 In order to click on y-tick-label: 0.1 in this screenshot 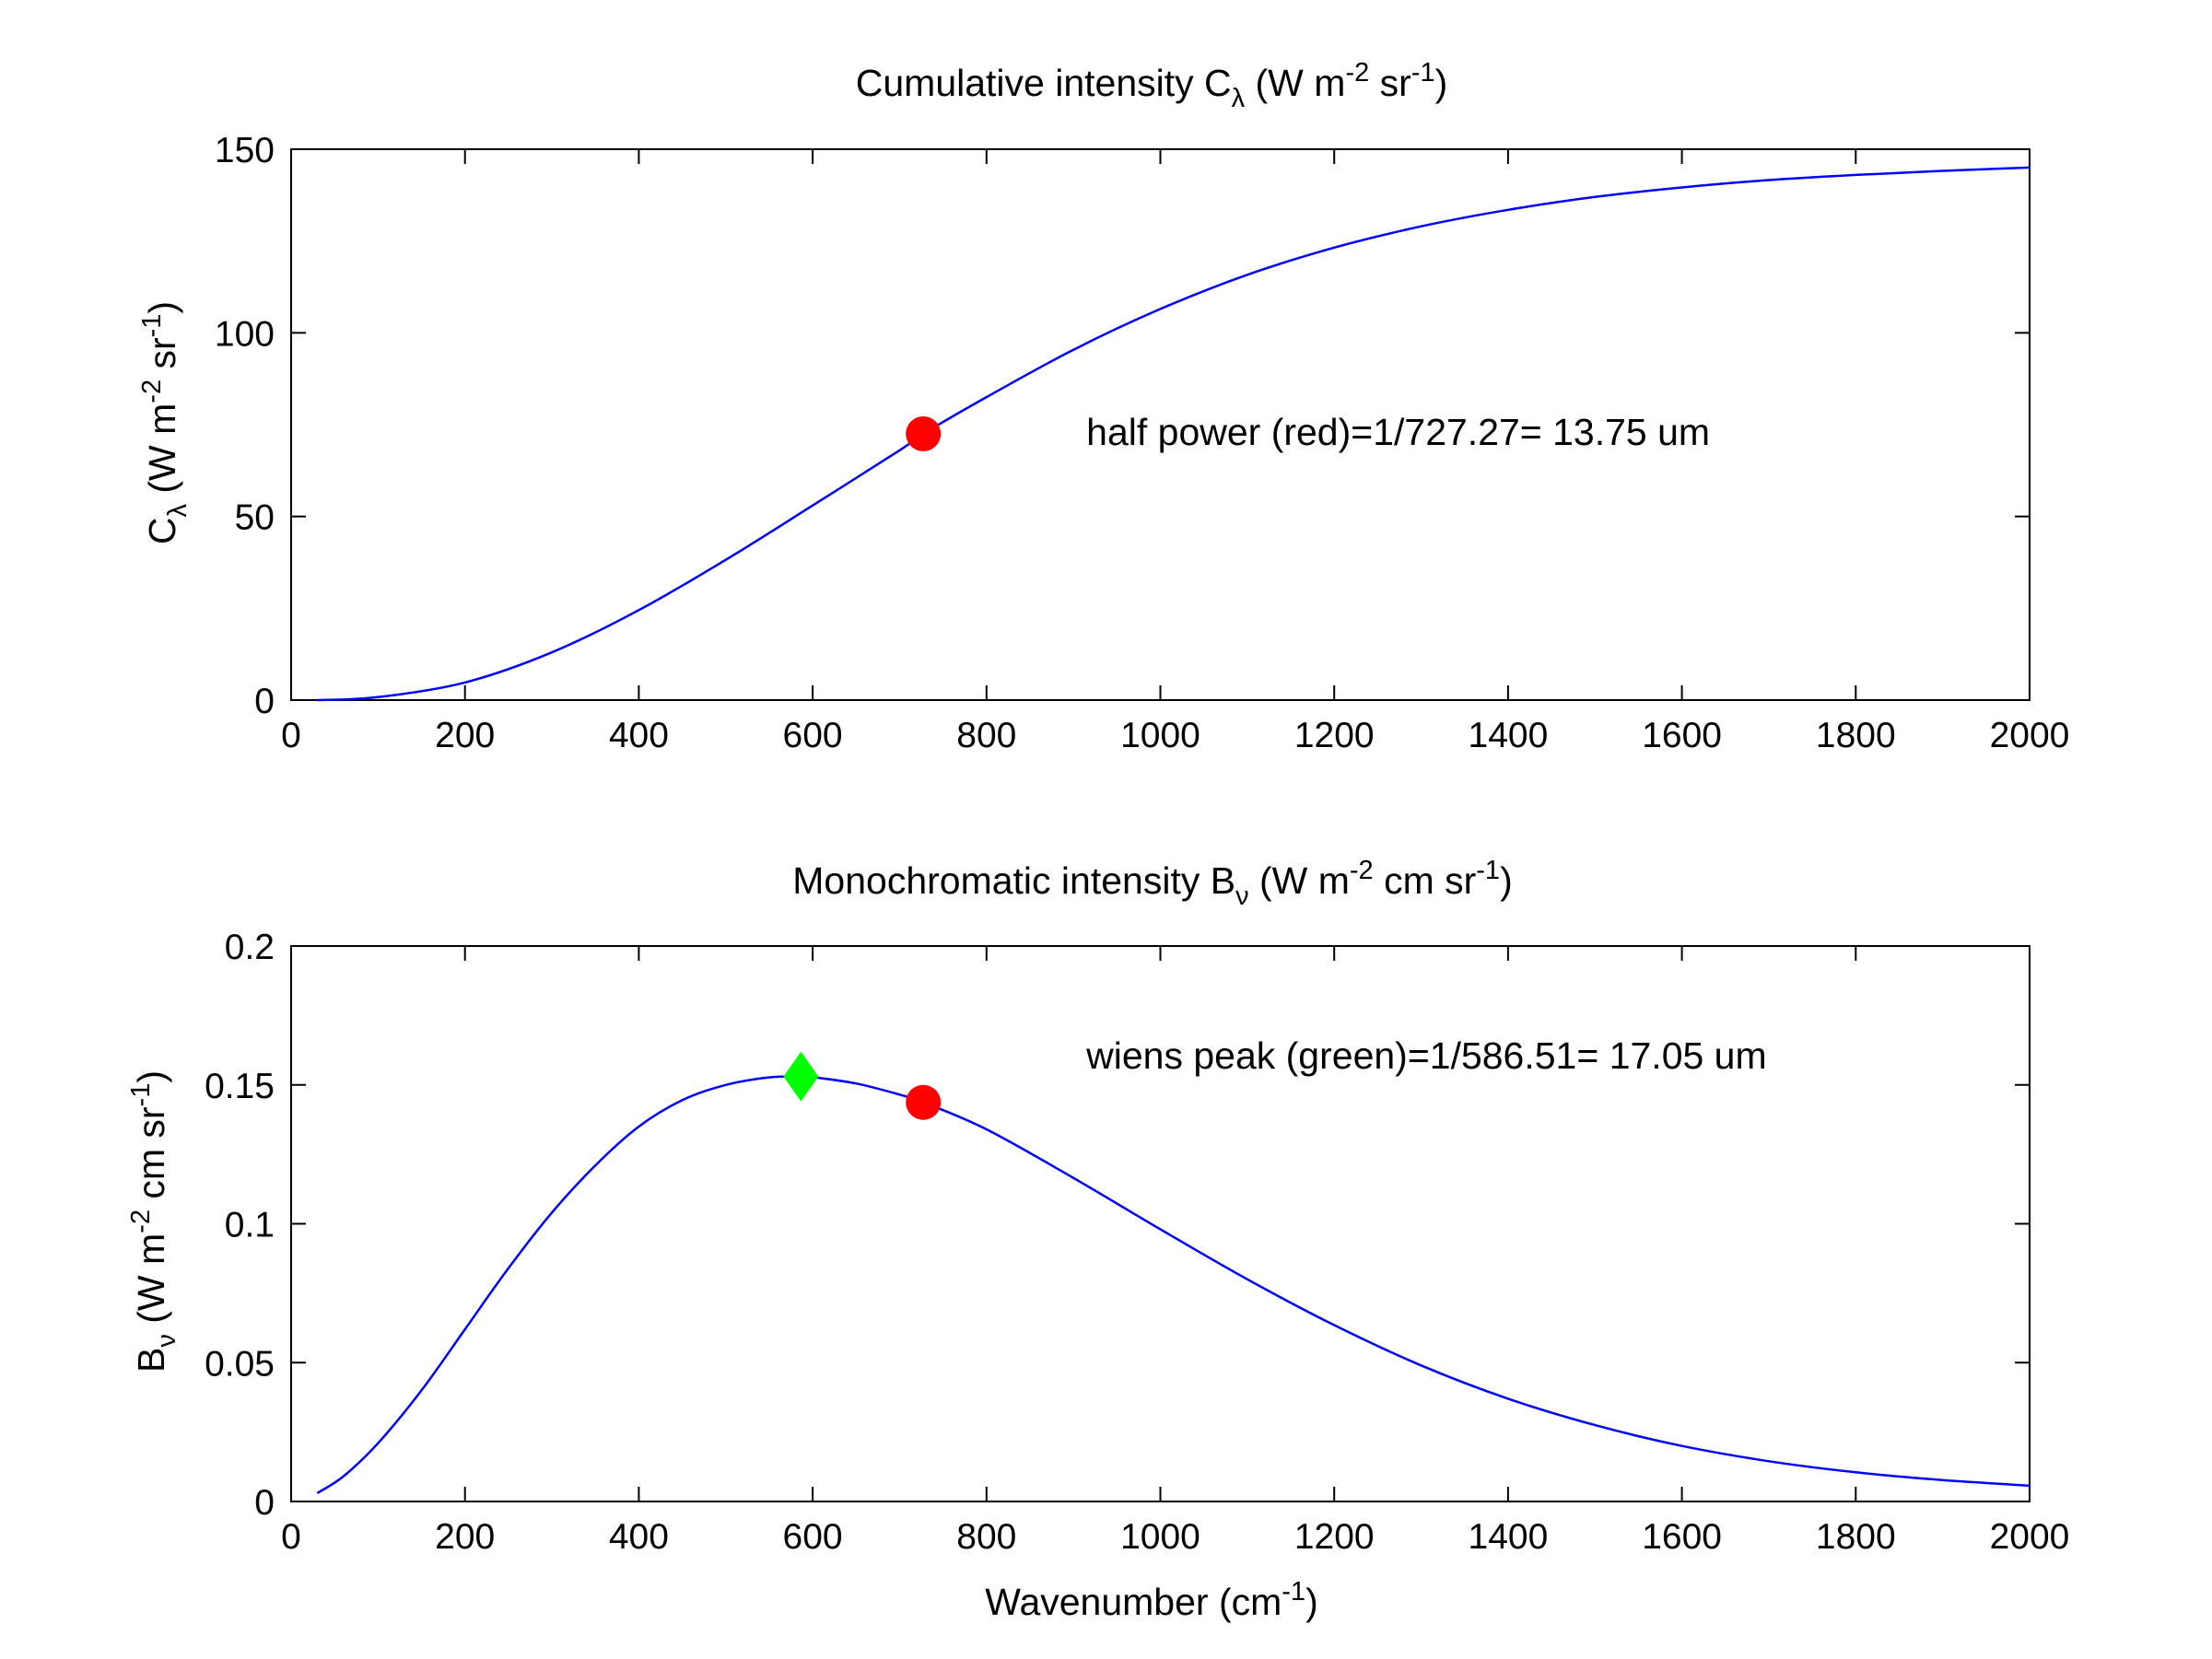, I will do `click(250, 1225)`.